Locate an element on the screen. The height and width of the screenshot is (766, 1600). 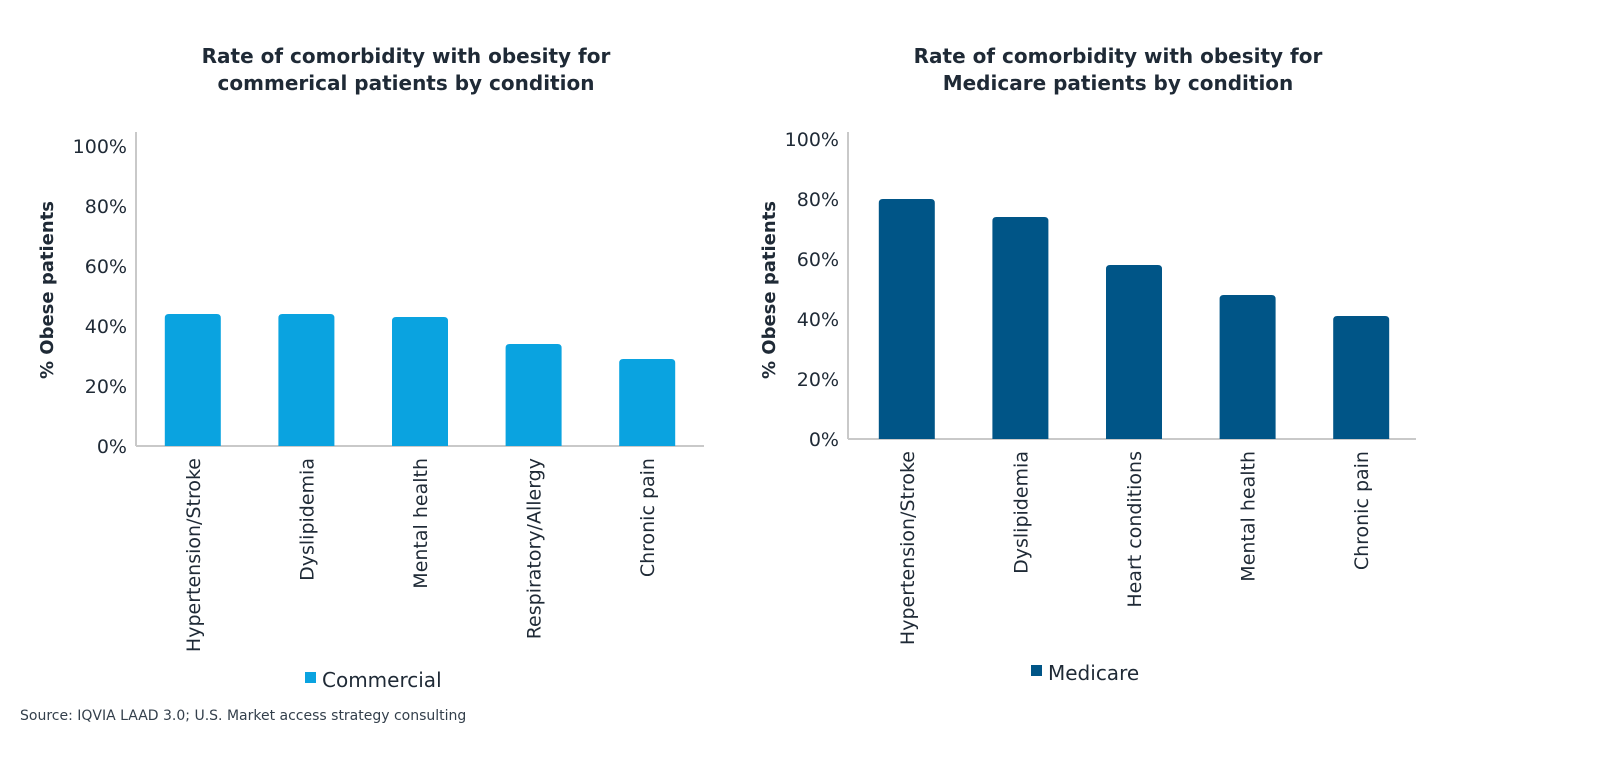
legend: Medicare is located at coordinates (1085, 673).